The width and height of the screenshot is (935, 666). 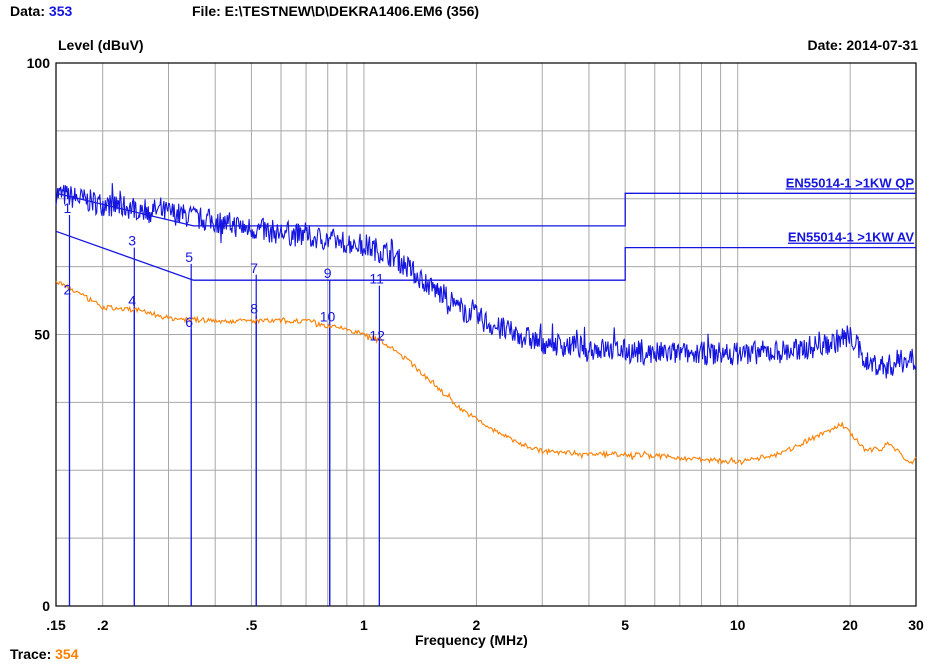 What do you see at coordinates (471, 640) in the screenshot?
I see `x-axis-label: Frequency (MHz)` at bounding box center [471, 640].